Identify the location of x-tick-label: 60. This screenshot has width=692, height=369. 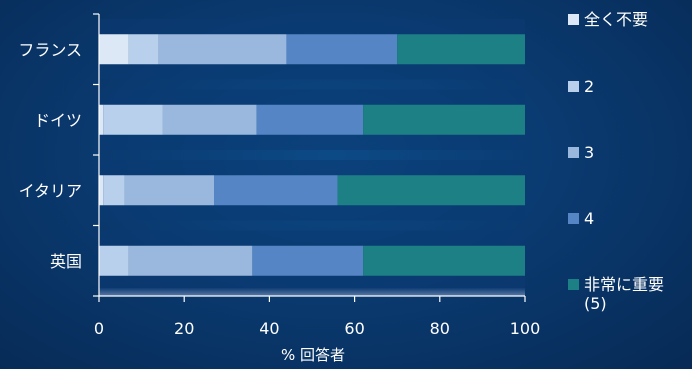
(354, 328).